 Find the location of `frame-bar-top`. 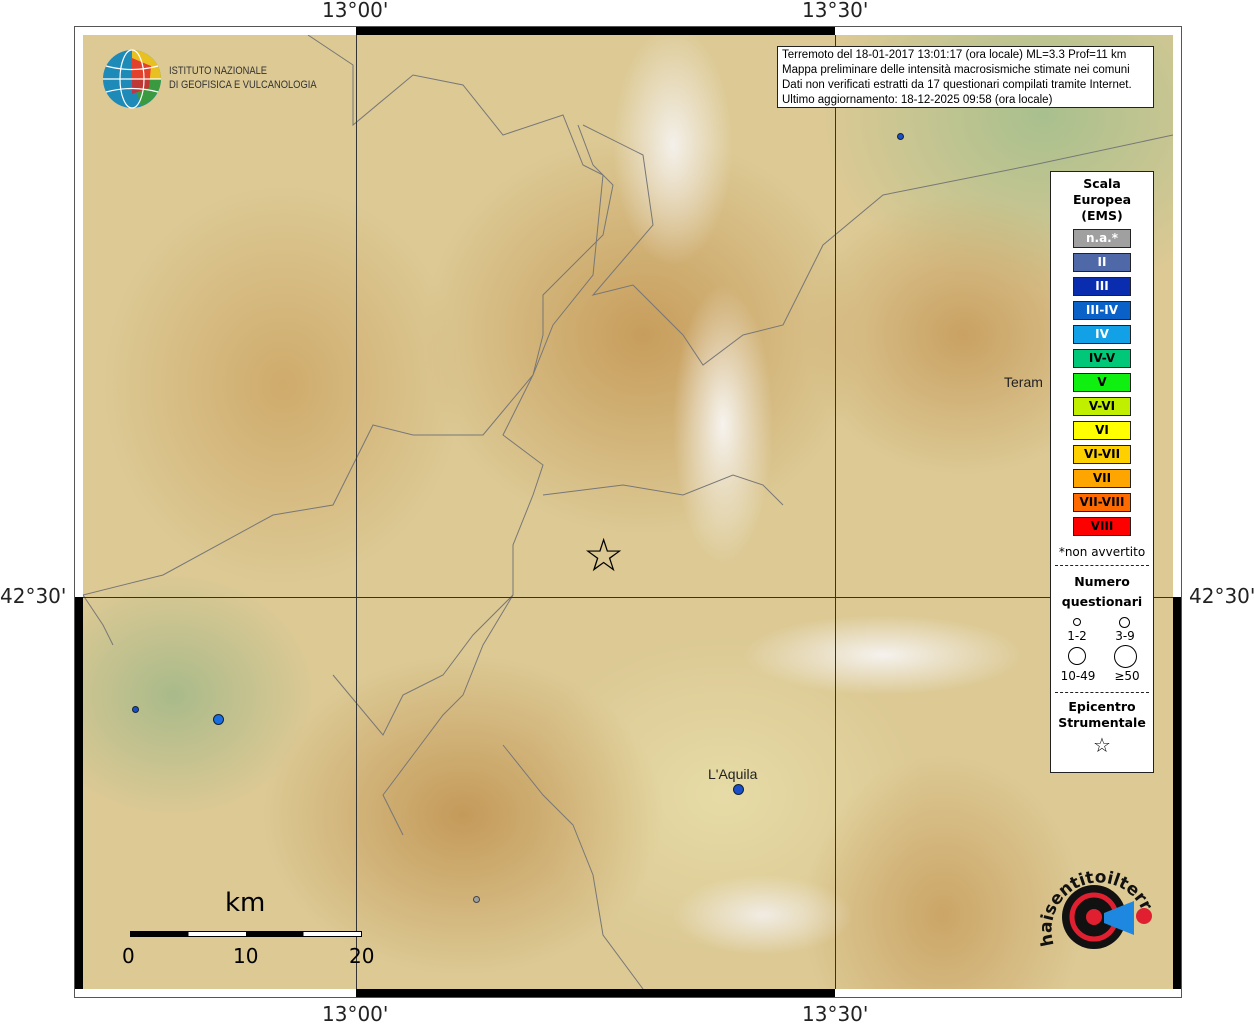

frame-bar-top is located at coordinates (595, 31).